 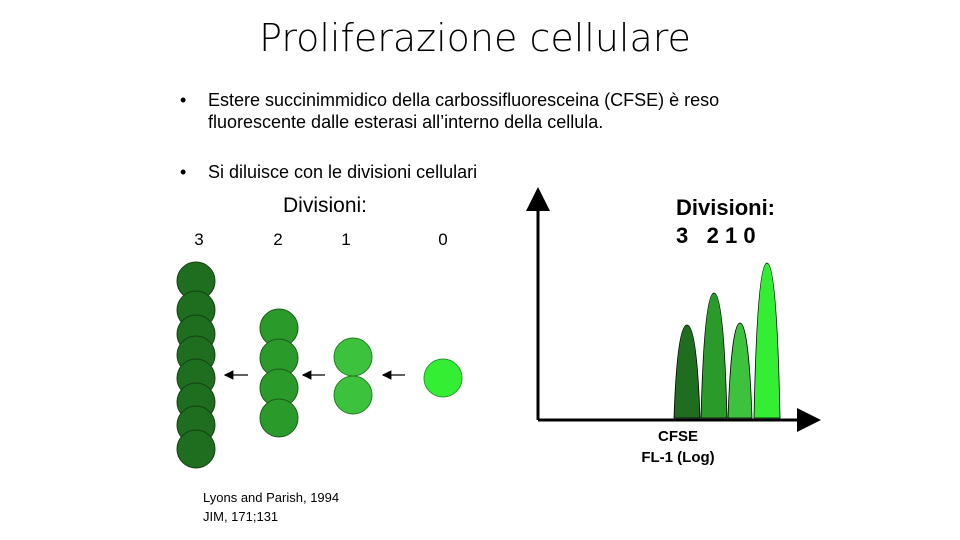 I want to click on column-label: 3, so click(x=199, y=239).